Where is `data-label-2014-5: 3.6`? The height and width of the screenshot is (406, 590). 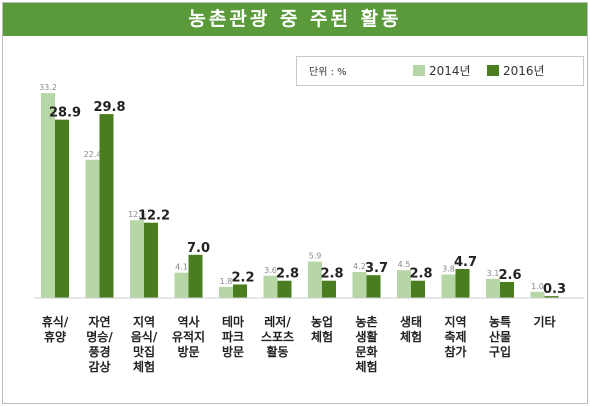
data-label-2014-5: 3.6 is located at coordinates (270, 270).